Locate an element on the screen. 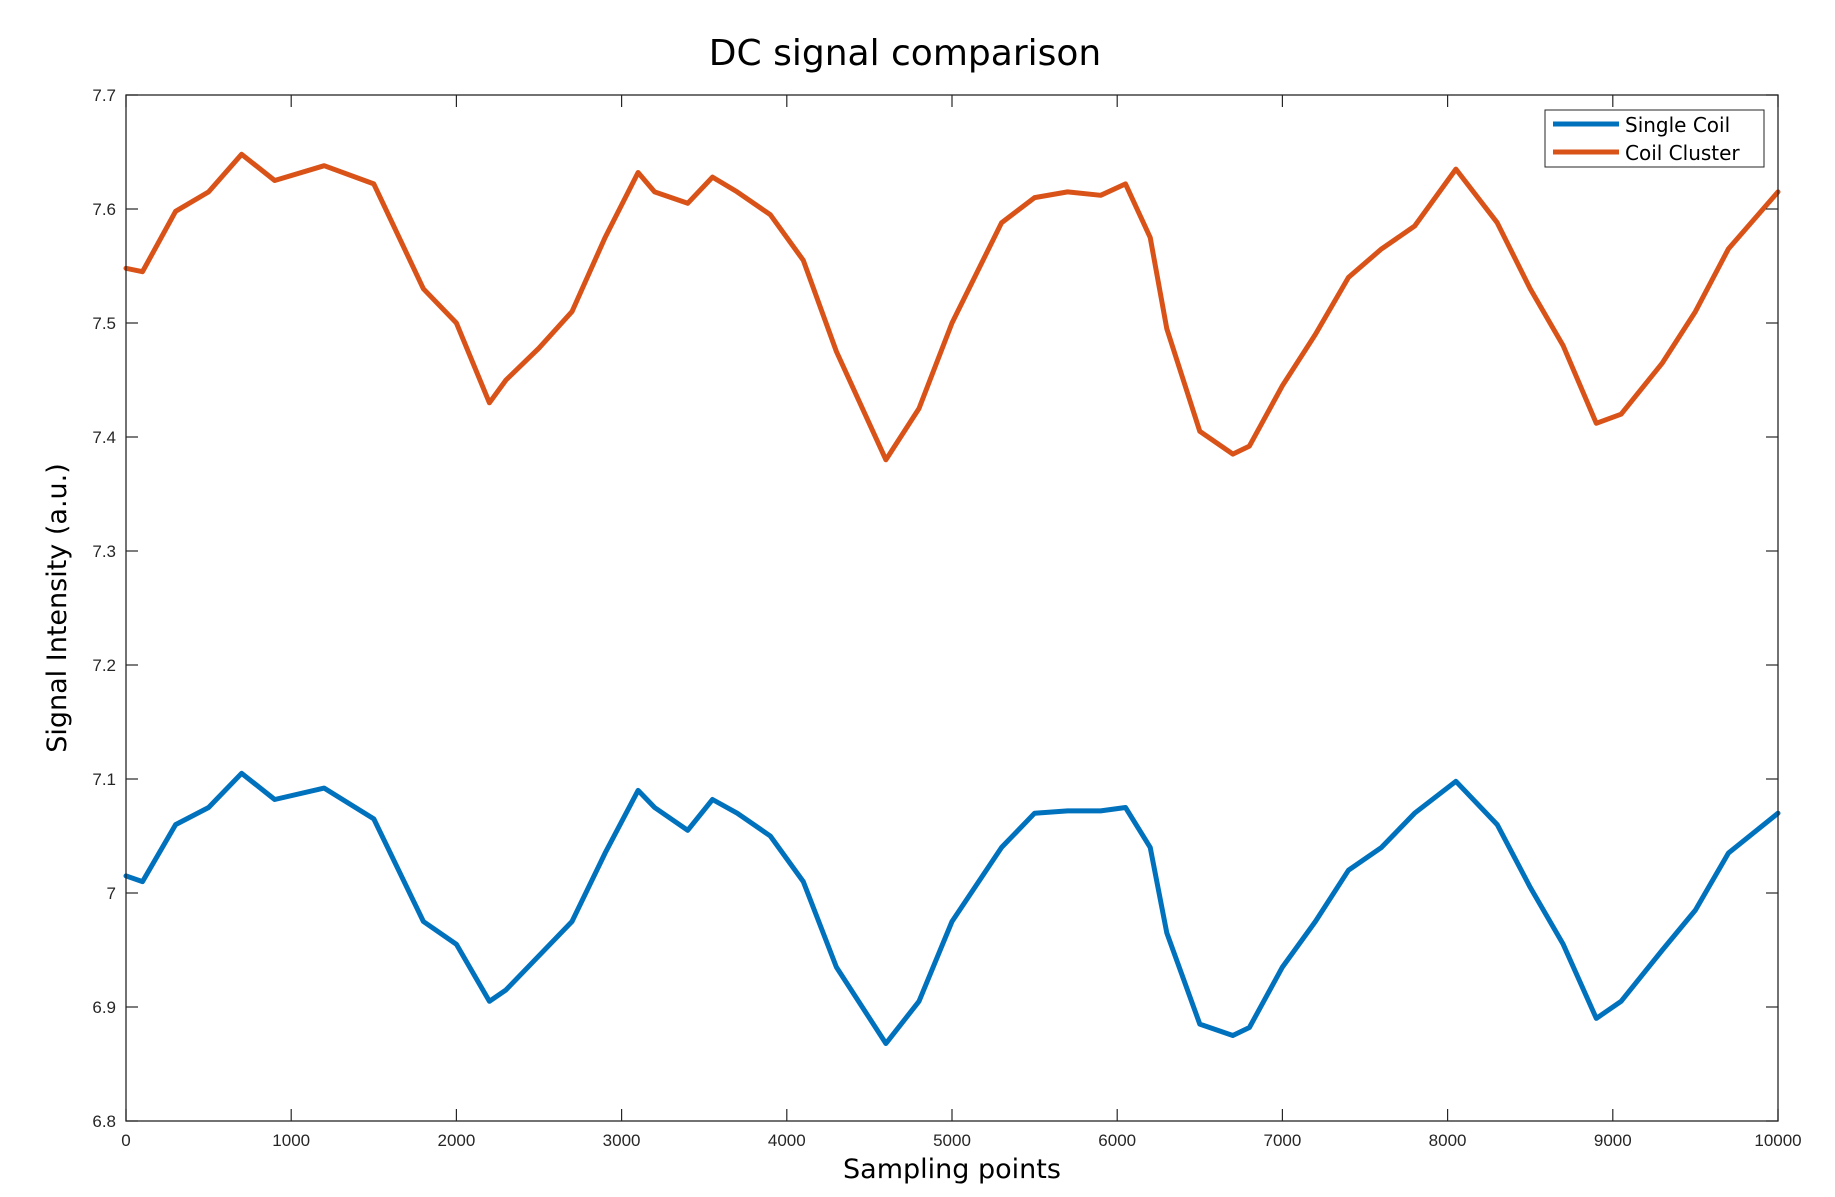 The image size is (1835, 1197). y-tick-label: 7.2 is located at coordinates (104, 665).